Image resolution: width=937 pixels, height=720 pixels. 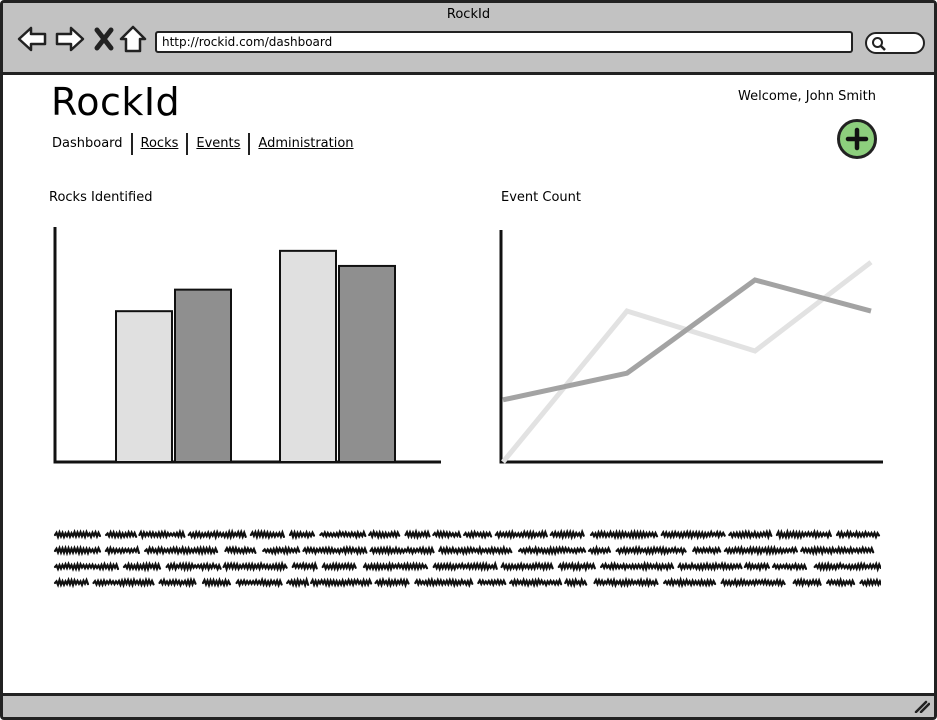 I want to click on home-icon, so click(x=133, y=39).